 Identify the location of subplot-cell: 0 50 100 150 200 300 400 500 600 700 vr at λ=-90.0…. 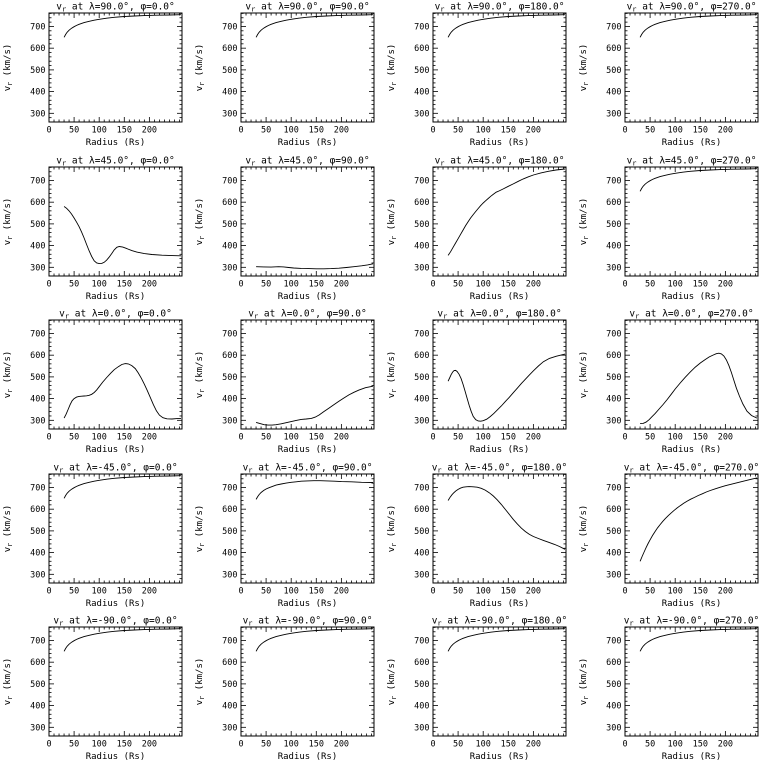
(480, 691).